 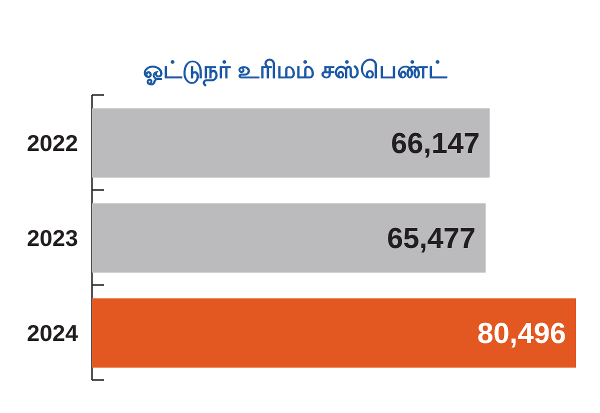 What do you see at coordinates (435, 144) in the screenshot?
I see `data-label: 66,147` at bounding box center [435, 144].